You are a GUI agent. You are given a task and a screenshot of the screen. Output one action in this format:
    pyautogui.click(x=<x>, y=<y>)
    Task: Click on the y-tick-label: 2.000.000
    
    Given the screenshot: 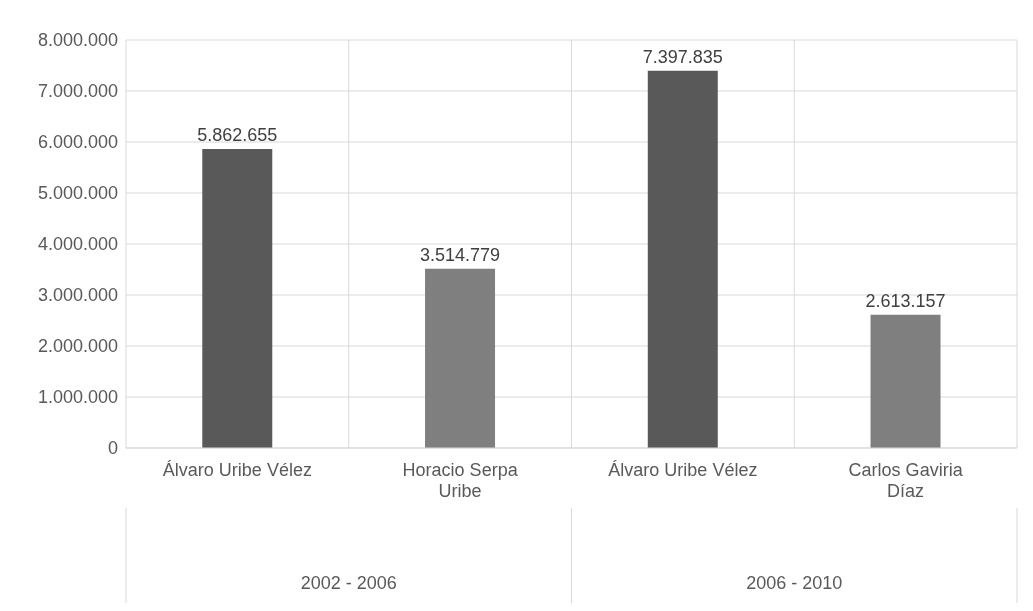 What is the action you would take?
    pyautogui.click(x=77, y=346)
    